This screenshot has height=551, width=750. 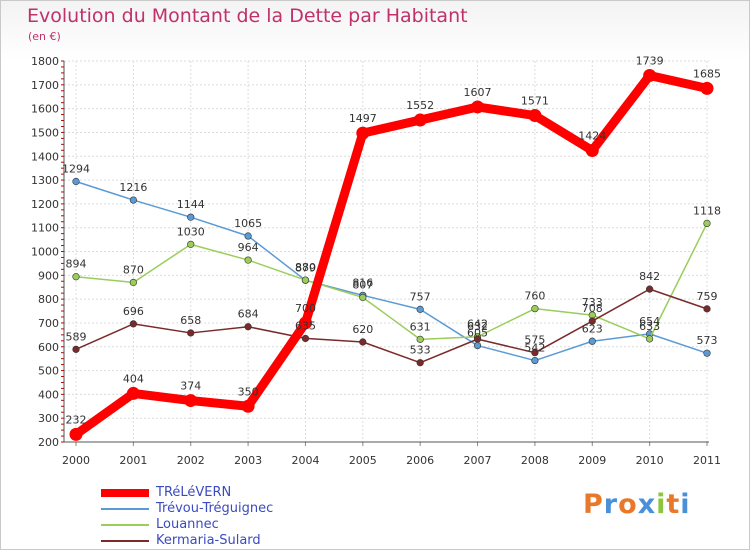 I want to click on legend-label: TRéLéVERN, so click(x=194, y=492).